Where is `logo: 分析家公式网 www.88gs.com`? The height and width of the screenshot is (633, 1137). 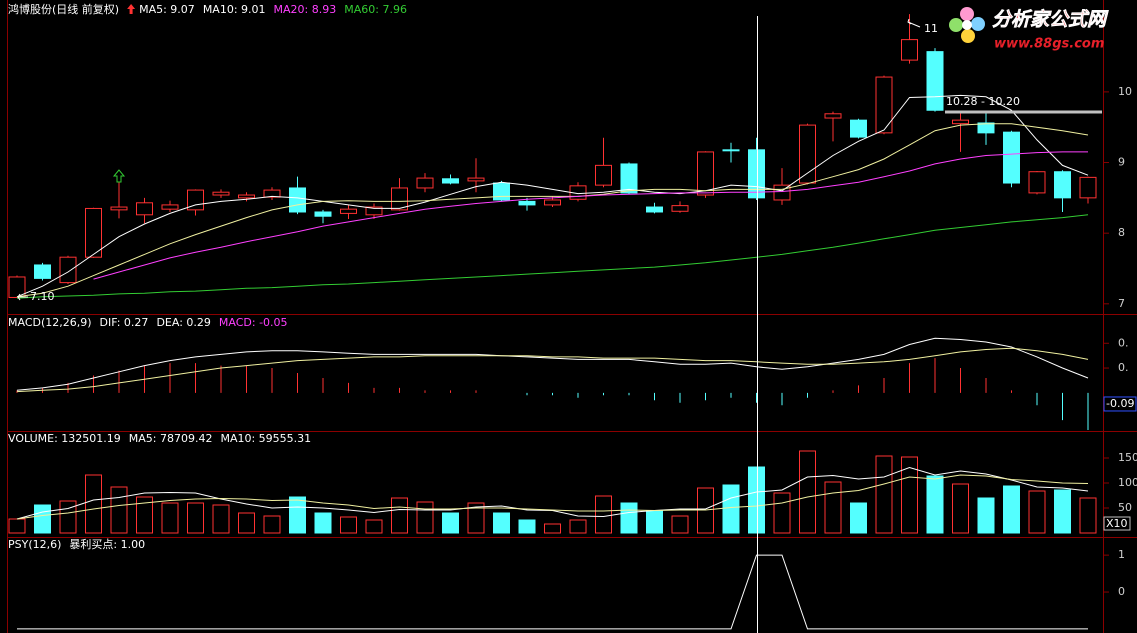 logo: 分析家公式网 www.88gs.com is located at coordinates (1029, 29).